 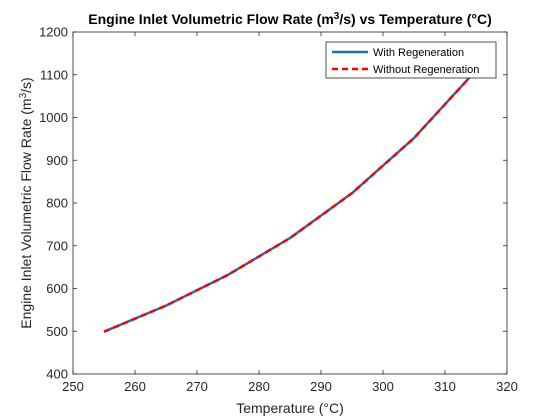 I want to click on y-tick-label: 1100, so click(x=54, y=74).